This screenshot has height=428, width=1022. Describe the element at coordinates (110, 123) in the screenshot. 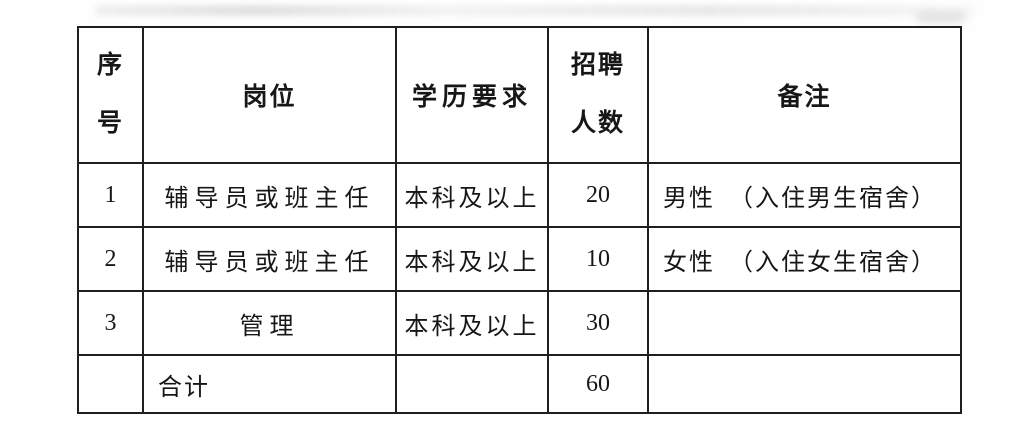

I see `header-serial-line2: 号` at that location.